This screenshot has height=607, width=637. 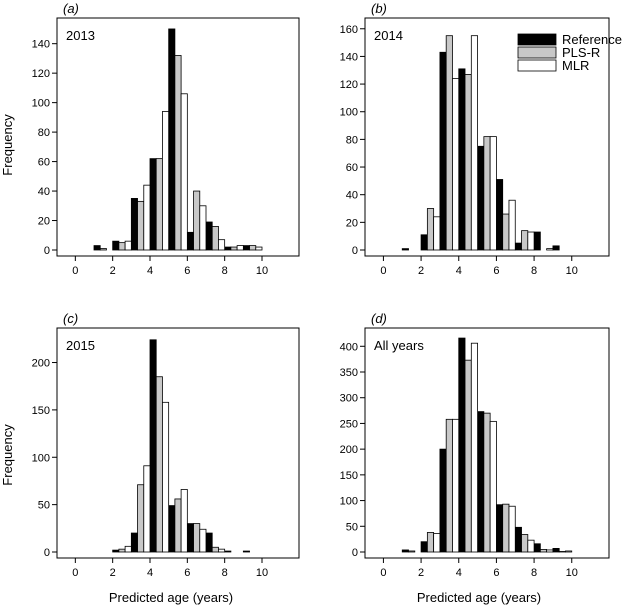 What do you see at coordinates (349, 399) in the screenshot?
I see `y-tick-label-d-300: 300` at bounding box center [349, 399].